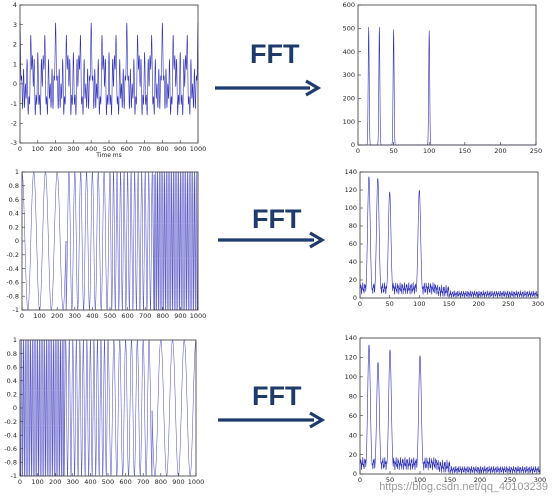 The image size is (554, 497). I want to click on row1-fft-panel: 0 50 100 150 200 250 0 100 200 300 400 500 600, so click(443, 78).